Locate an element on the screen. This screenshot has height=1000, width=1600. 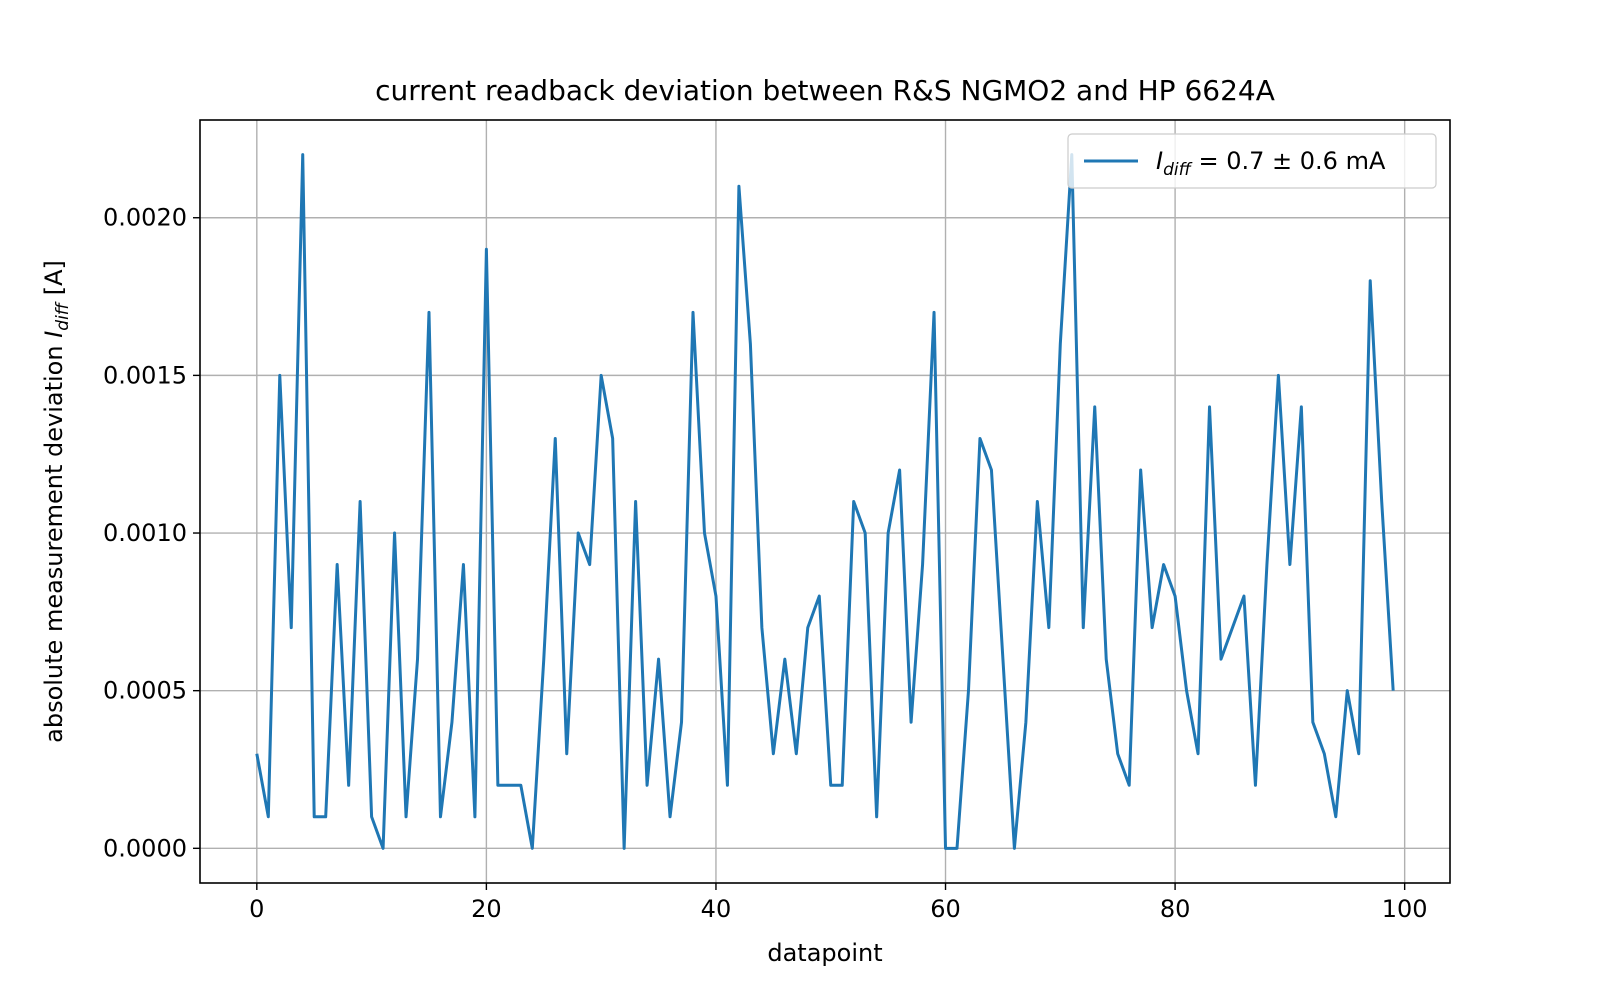
x-tick-label: 20 is located at coordinates (486, 909).